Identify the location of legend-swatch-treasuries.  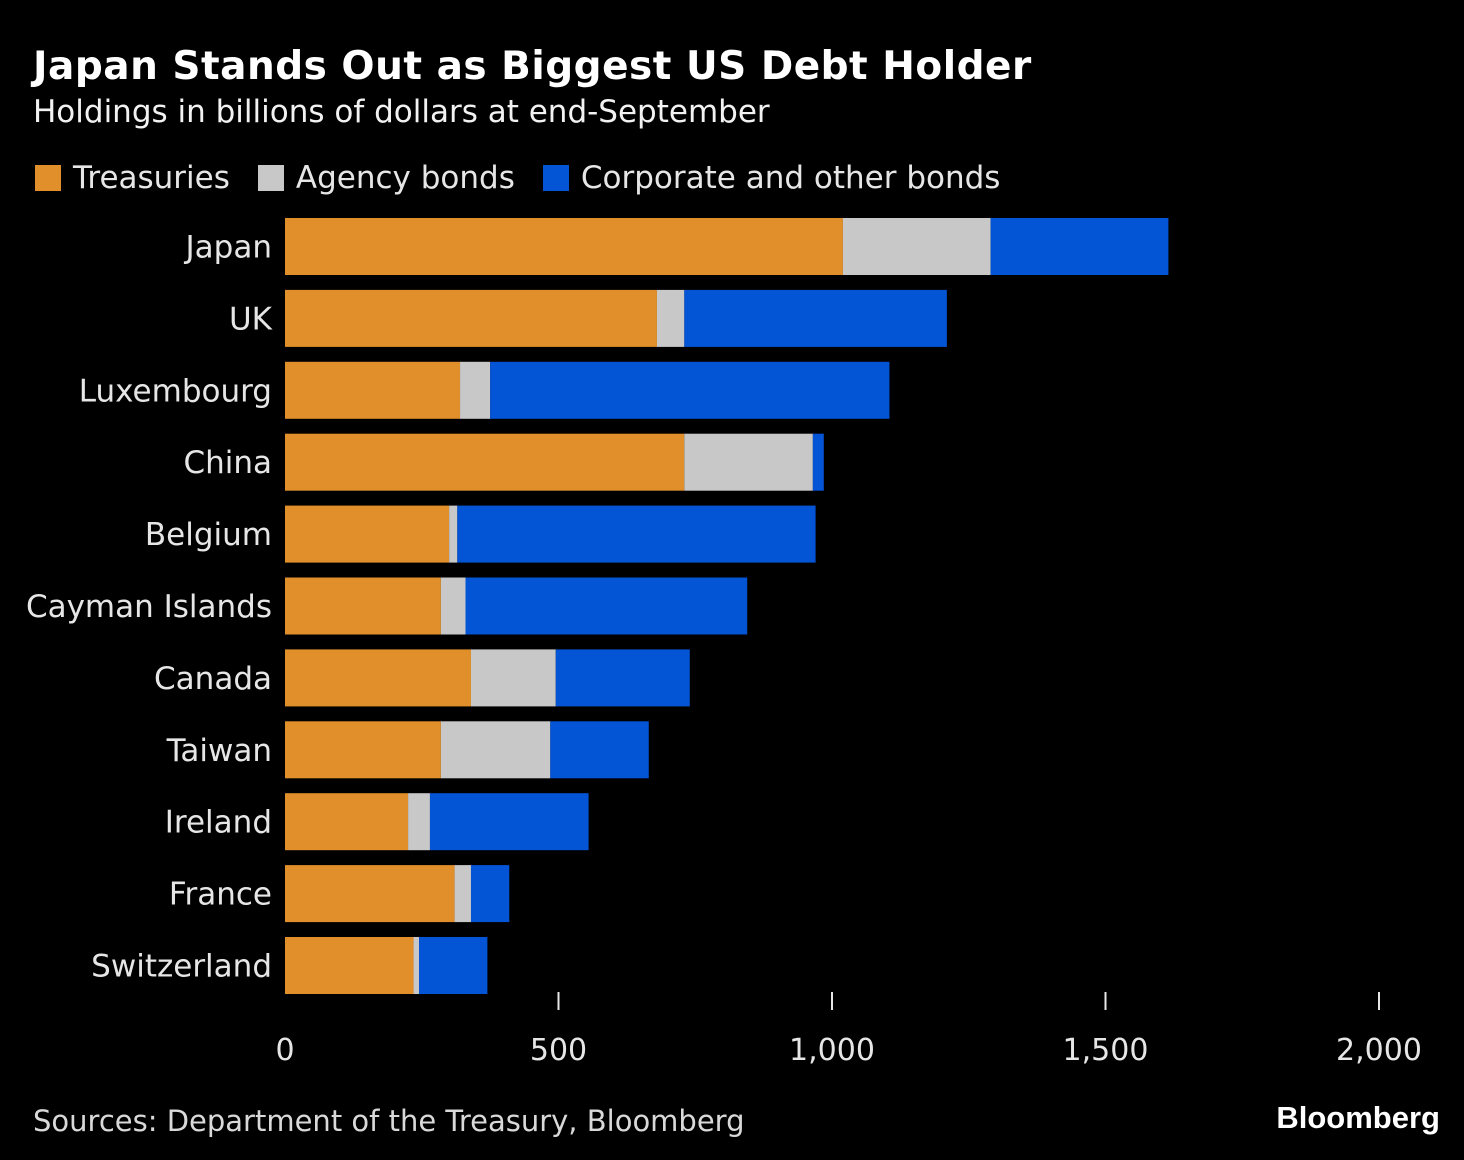
(48, 178).